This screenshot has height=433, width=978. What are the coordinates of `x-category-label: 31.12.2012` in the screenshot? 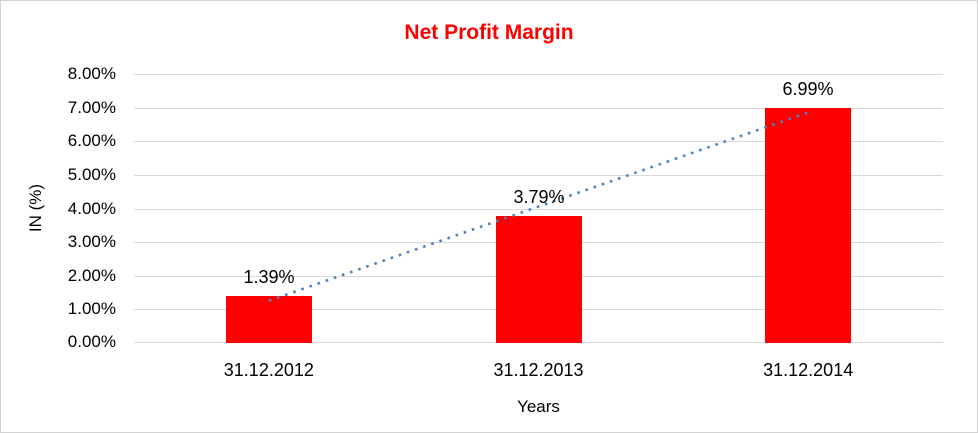 It's located at (268, 370).